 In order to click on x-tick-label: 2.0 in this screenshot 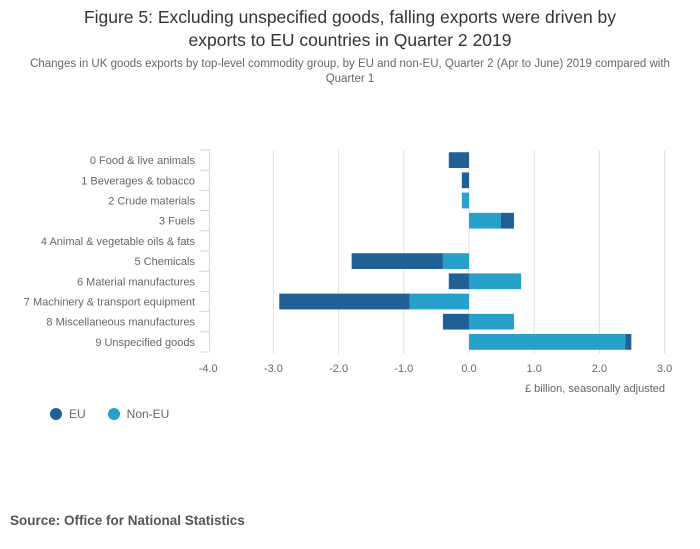, I will do `click(599, 369)`.